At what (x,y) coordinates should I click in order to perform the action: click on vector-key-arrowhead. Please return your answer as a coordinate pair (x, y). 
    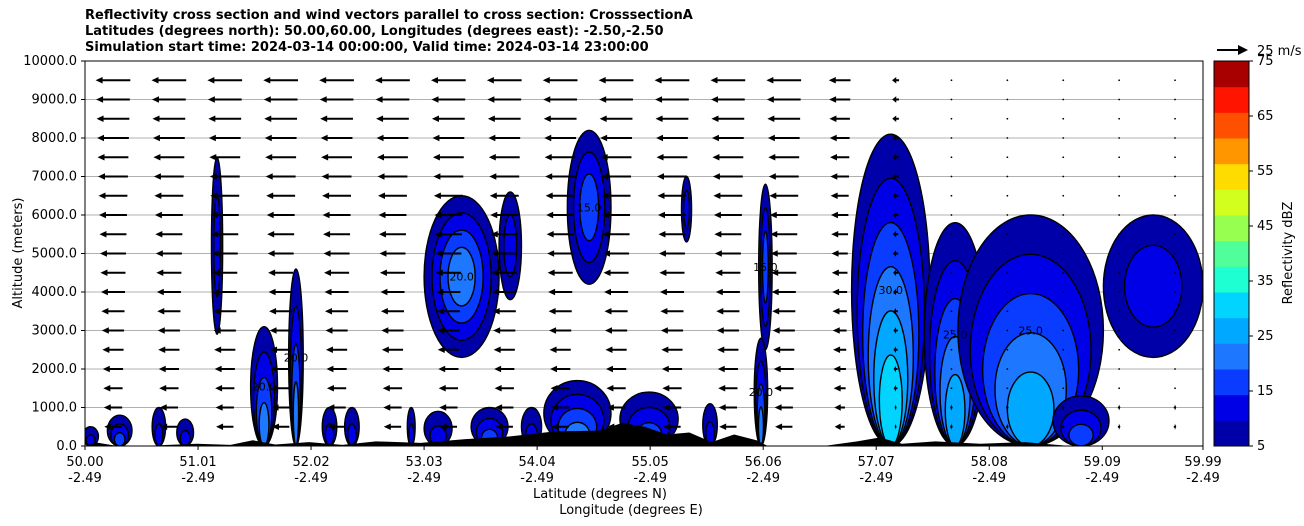
    Looking at the image, I should click on (1243, 50).